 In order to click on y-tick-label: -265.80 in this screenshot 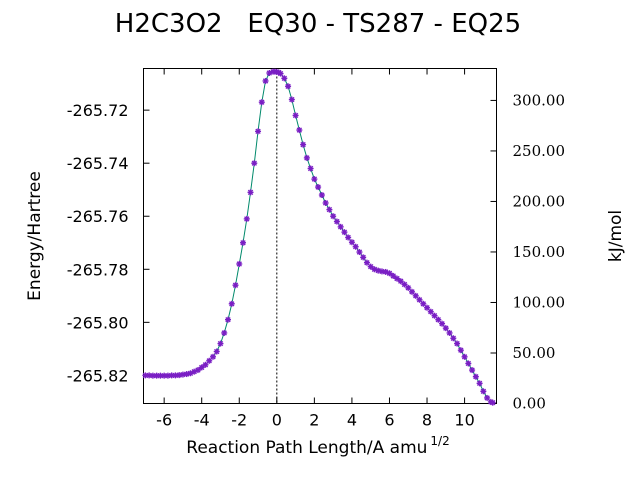, I will do `click(98, 322)`.